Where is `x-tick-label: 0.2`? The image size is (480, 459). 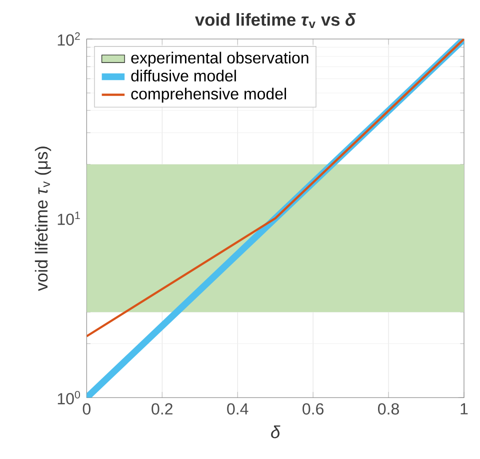
x-tick-label: 0.2 is located at coordinates (162, 409).